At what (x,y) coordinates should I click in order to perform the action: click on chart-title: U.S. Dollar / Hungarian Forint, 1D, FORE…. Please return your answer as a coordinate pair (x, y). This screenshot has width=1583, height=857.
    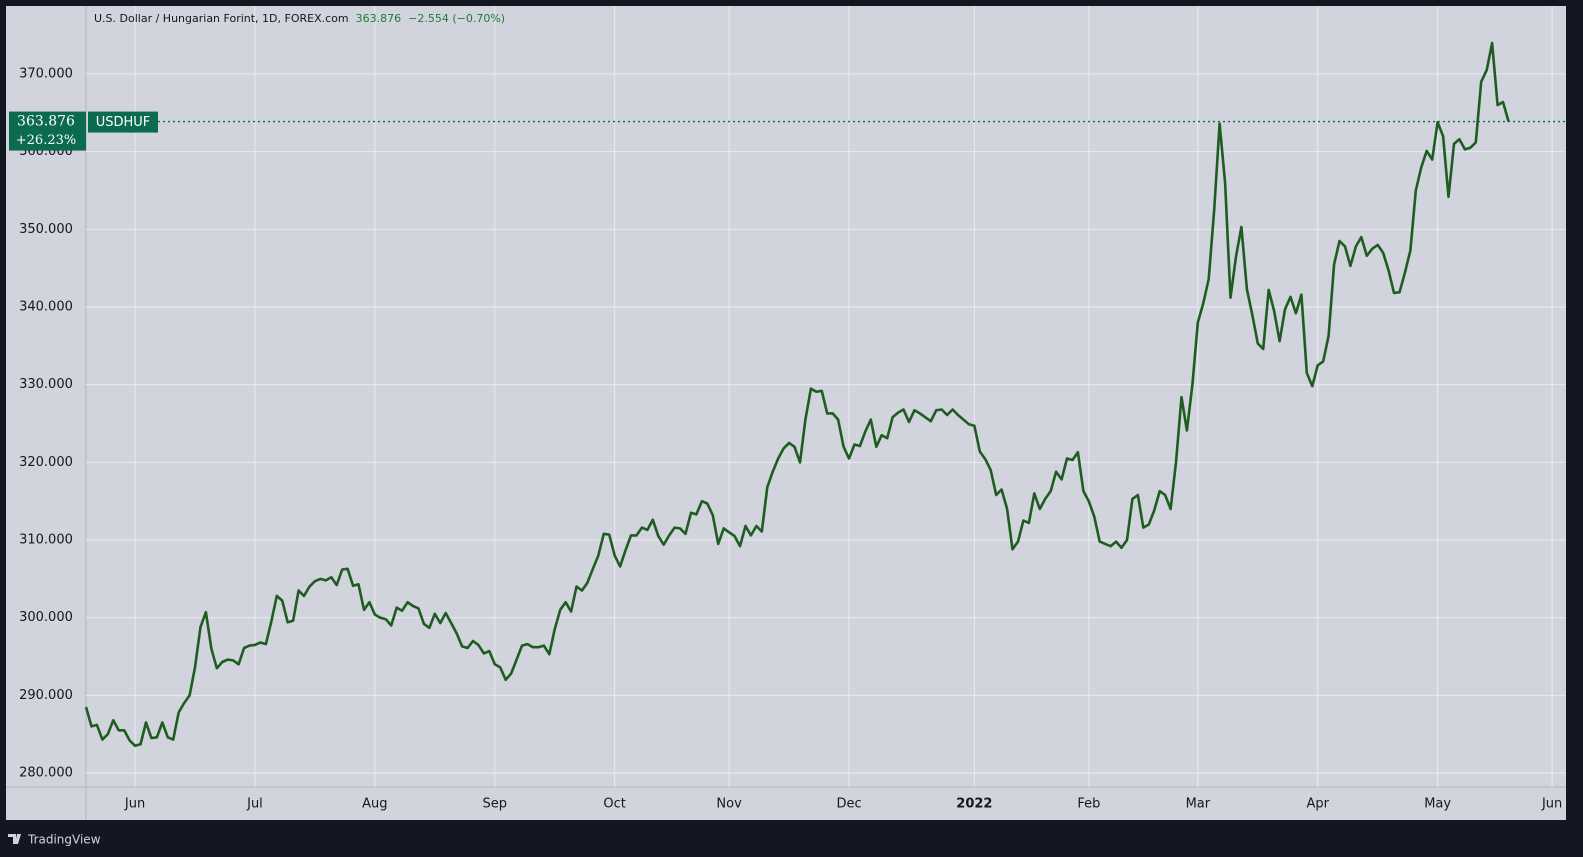
    Looking at the image, I should click on (221, 18).